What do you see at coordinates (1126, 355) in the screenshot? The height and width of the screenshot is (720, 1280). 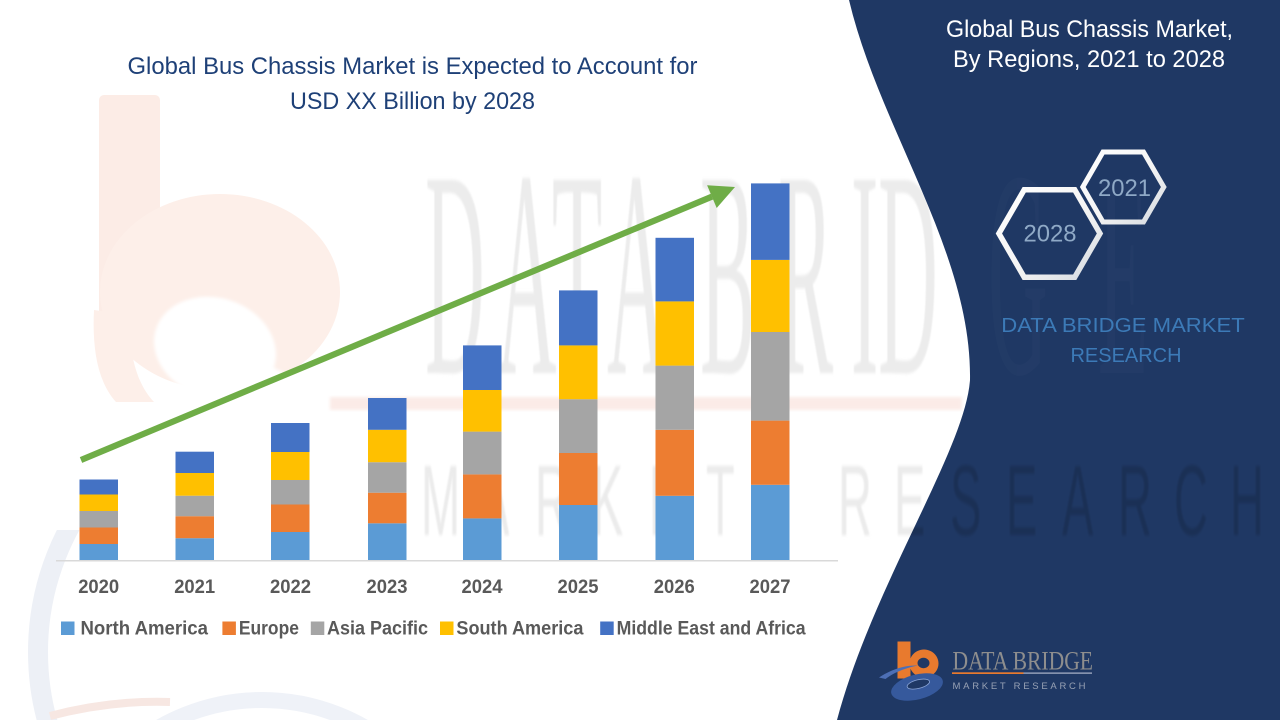 I see `svg-text: RESEARCH` at bounding box center [1126, 355].